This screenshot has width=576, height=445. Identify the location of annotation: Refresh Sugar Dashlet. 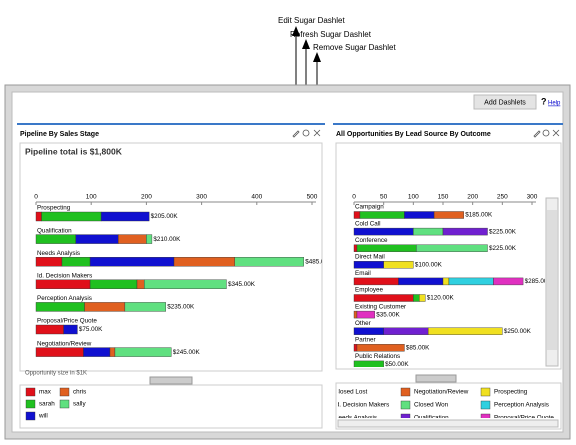
(331, 34).